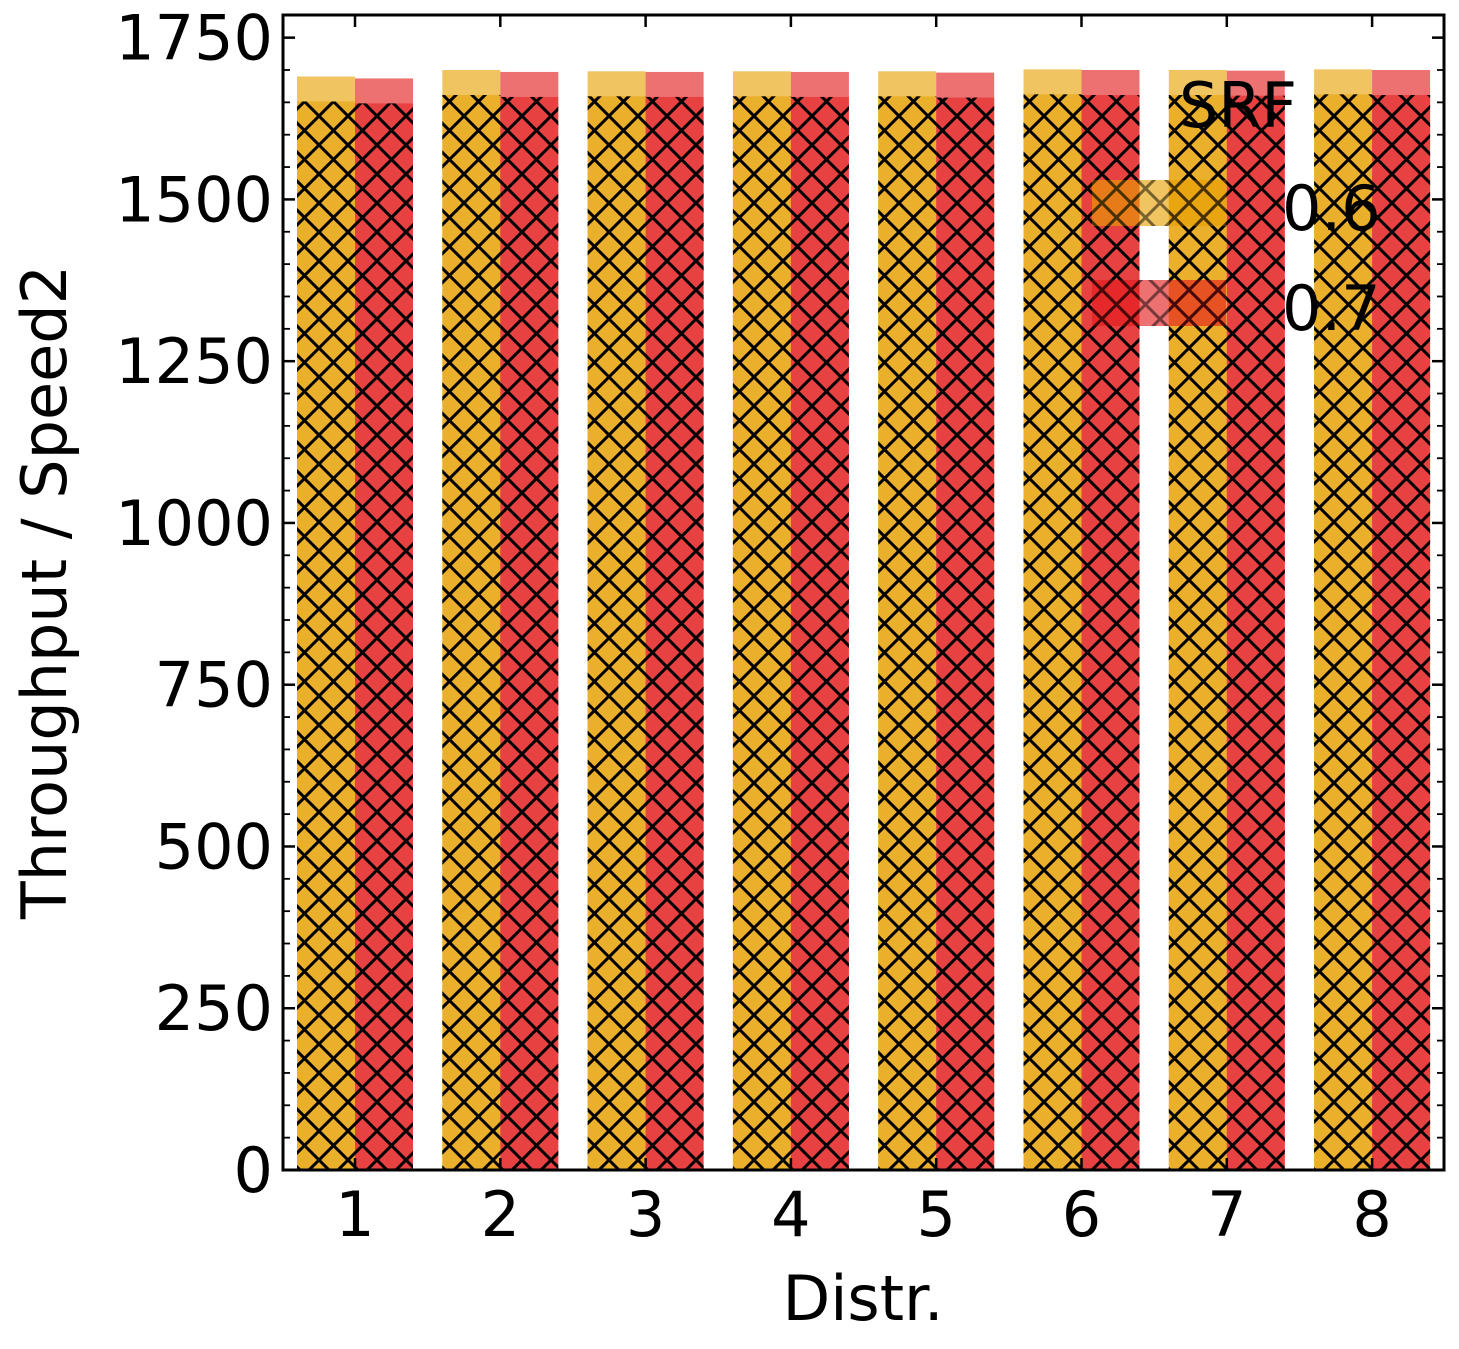 The height and width of the screenshot is (1349, 1459). Describe the element at coordinates (1331, 308) in the screenshot. I see `legend-label-0.7: 0.7` at that location.